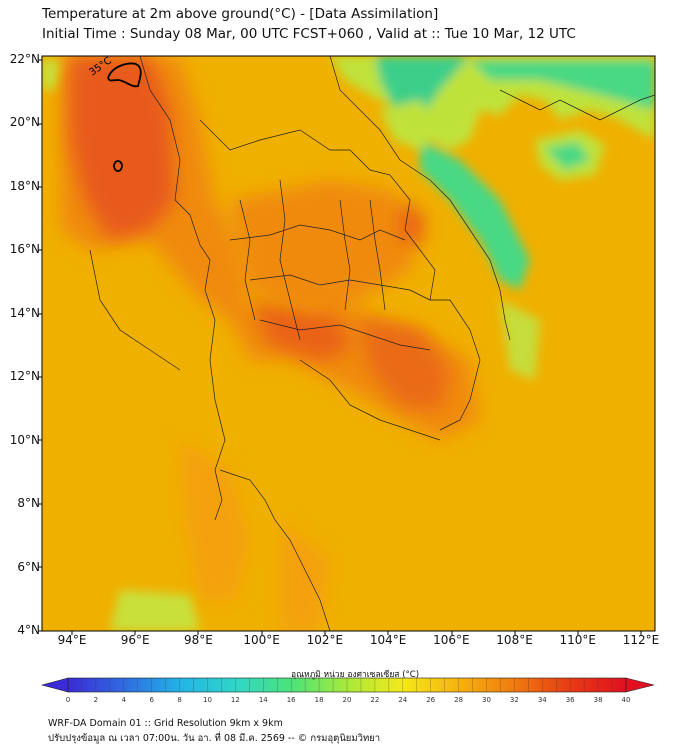 Image resolution: width=676 pixels, height=756 pixels. I want to click on lat-label: 14°N, so click(24, 312).